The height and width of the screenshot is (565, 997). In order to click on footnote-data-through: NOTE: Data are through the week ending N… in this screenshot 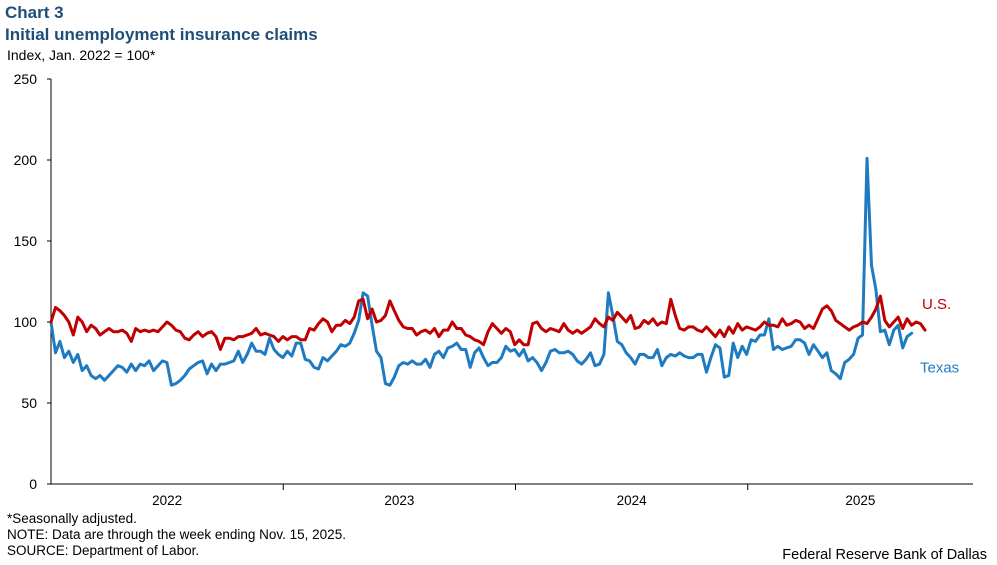, I will do `click(176, 534)`.